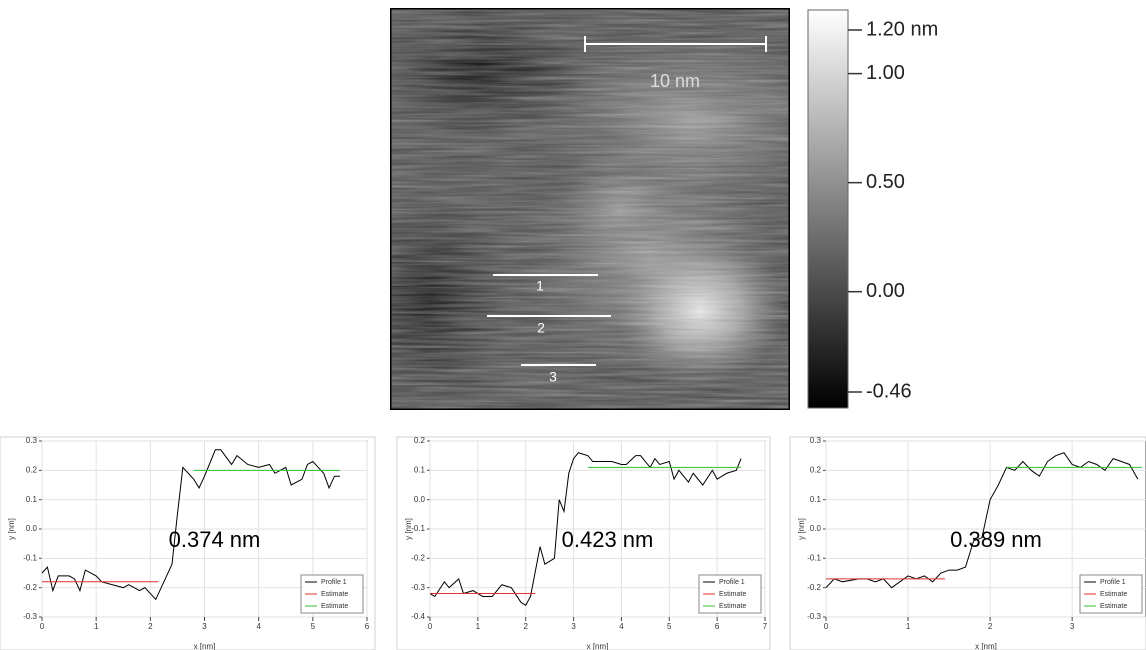 Image resolution: width=1146 pixels, height=650 pixels. I want to click on colorbar-tick-label: 0.50, so click(885, 182).